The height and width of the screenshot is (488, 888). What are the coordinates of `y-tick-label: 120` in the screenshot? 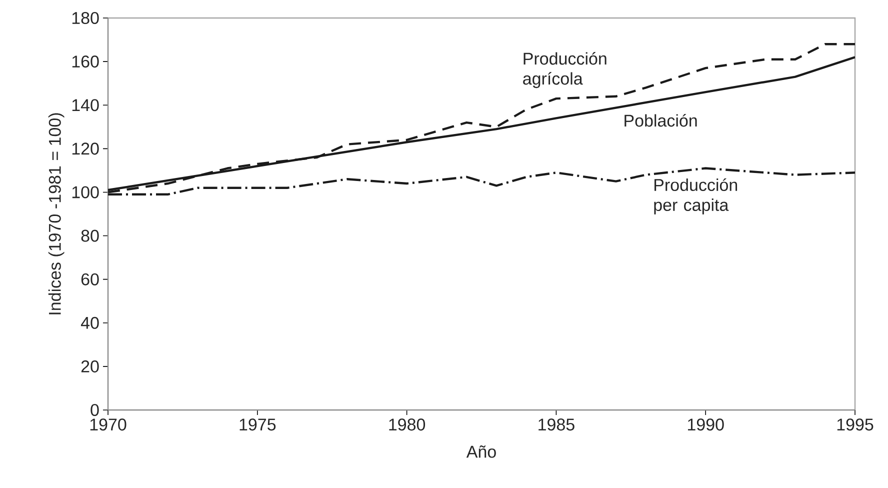 It's located at (85, 148).